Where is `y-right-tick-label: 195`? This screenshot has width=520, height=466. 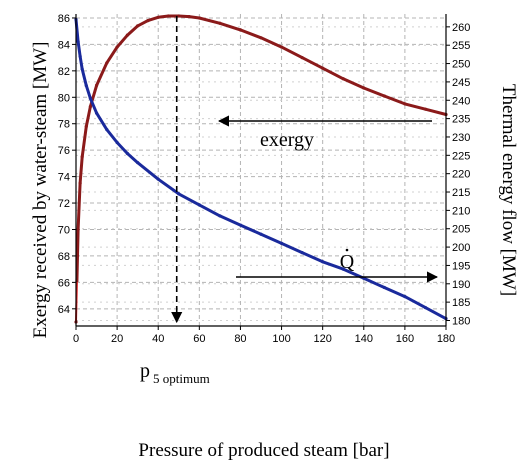 y-right-tick-label: 195 is located at coordinates (461, 266).